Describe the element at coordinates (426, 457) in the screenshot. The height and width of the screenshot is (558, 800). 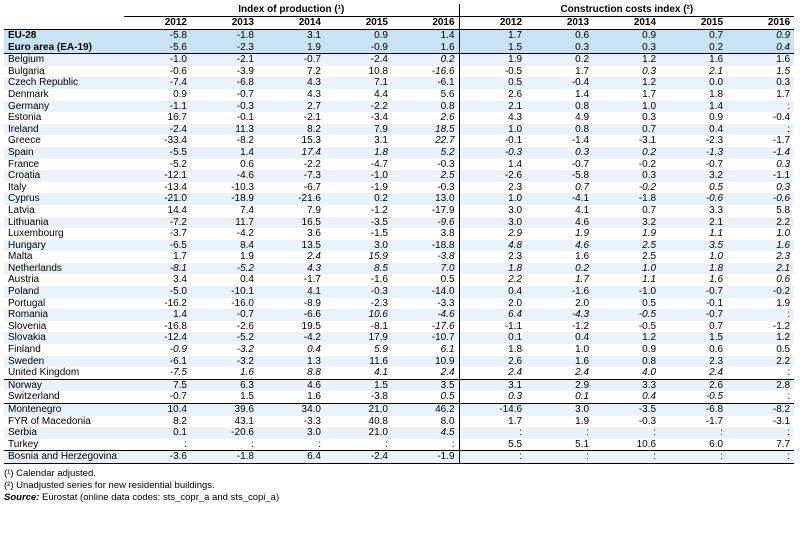
I see `cell-value: -1.9` at that location.